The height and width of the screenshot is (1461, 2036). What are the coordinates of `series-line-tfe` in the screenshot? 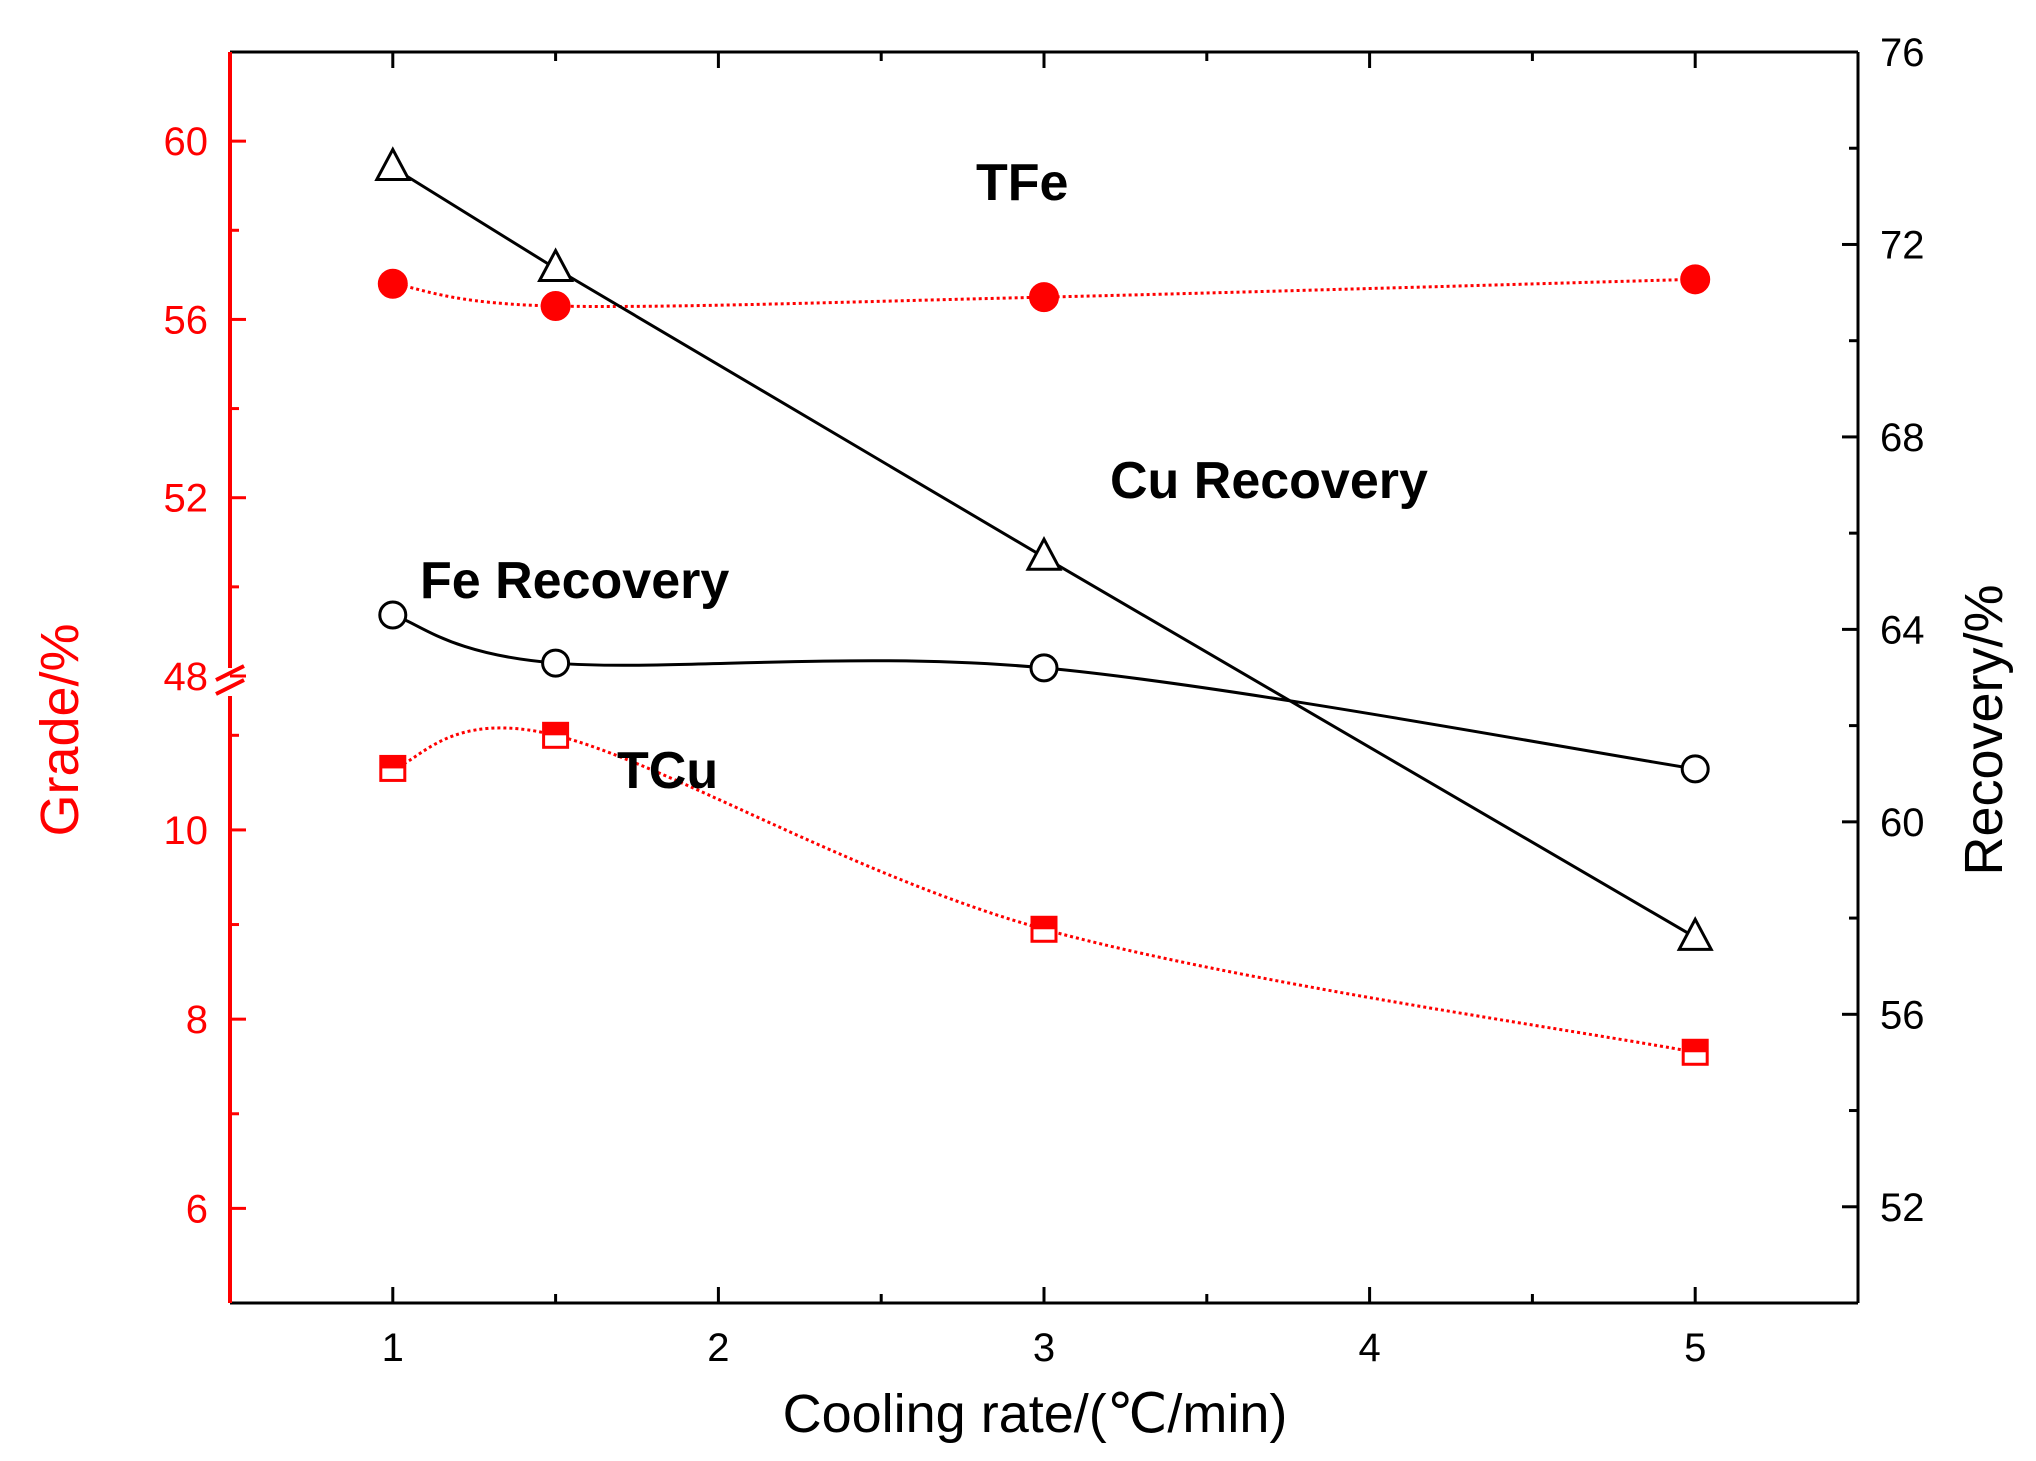 It's located at (1044, 292).